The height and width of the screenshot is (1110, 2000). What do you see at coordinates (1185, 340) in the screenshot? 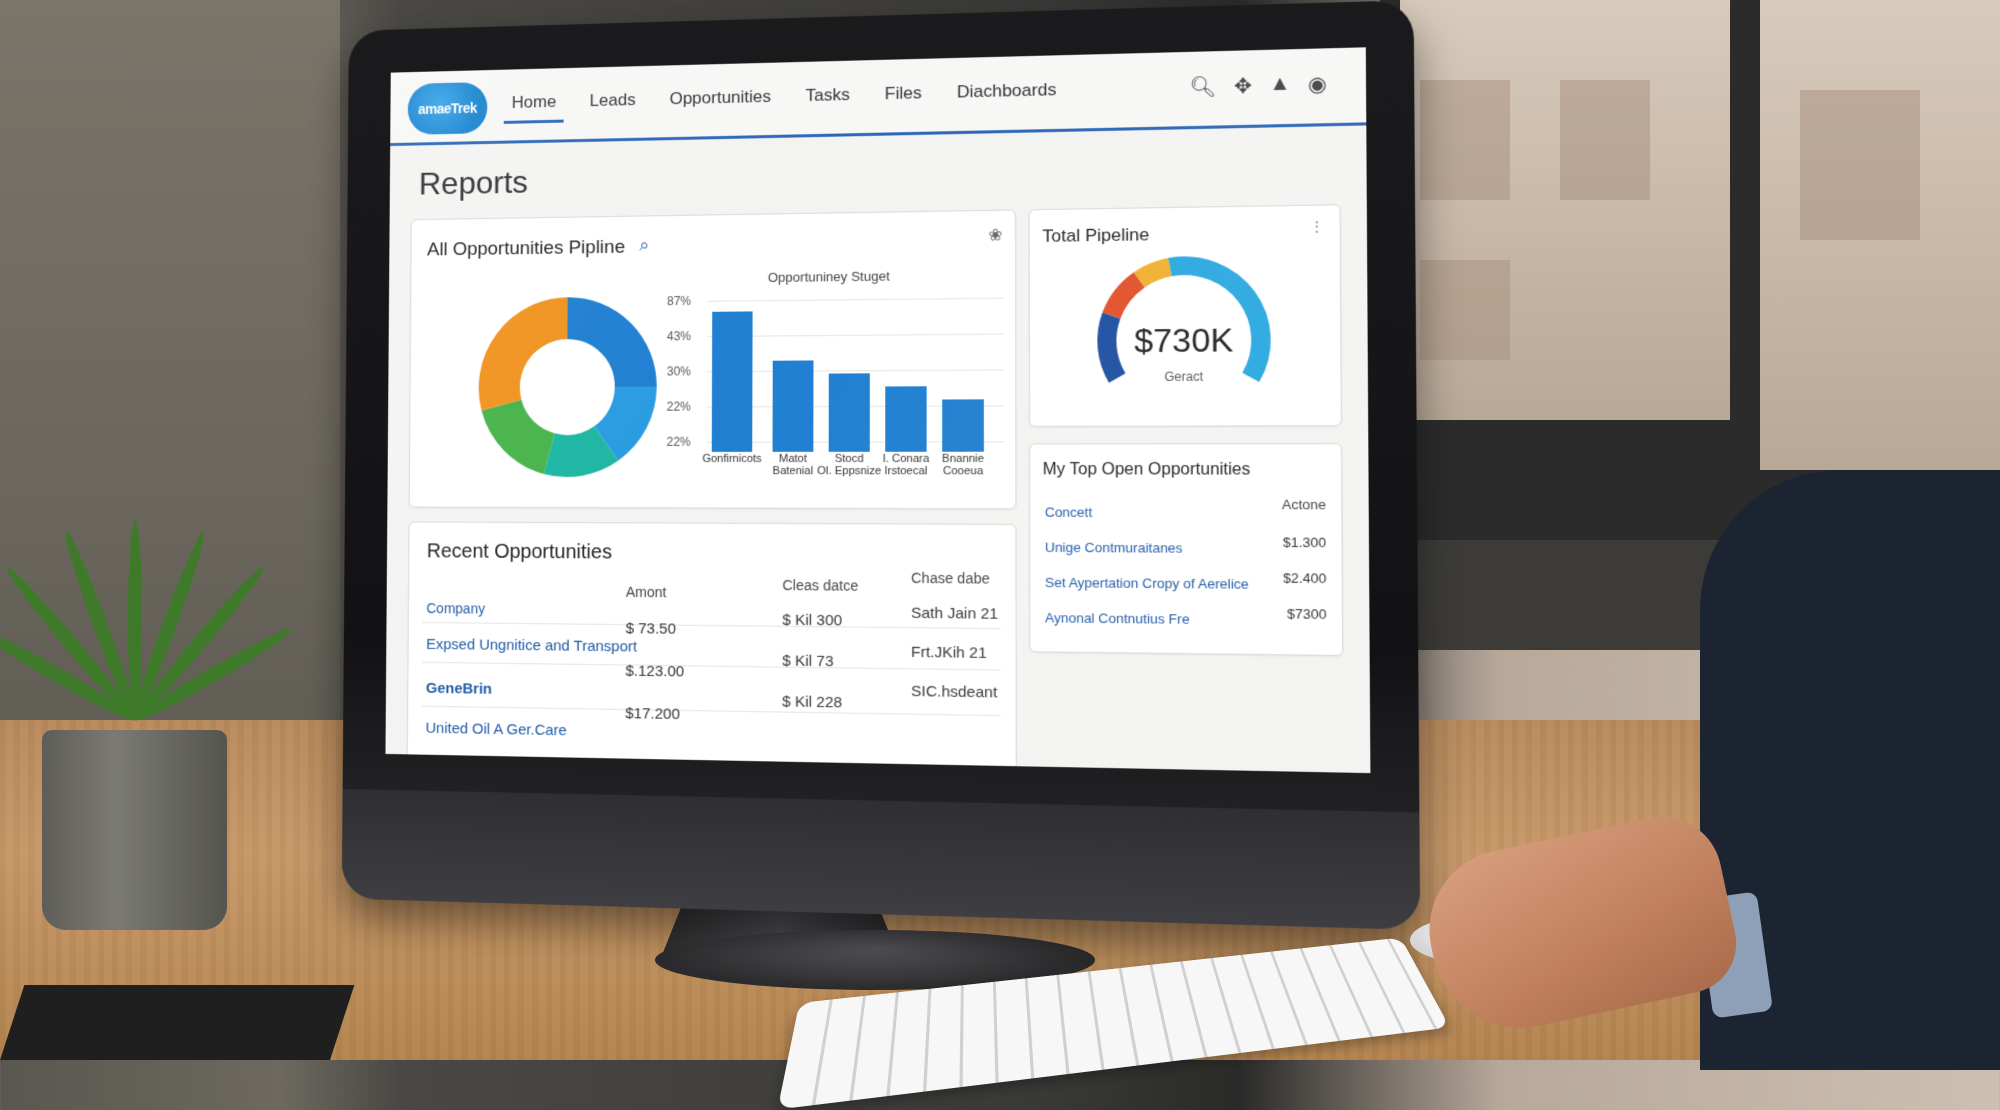
I see `total-pipeline-value: $730K` at bounding box center [1185, 340].